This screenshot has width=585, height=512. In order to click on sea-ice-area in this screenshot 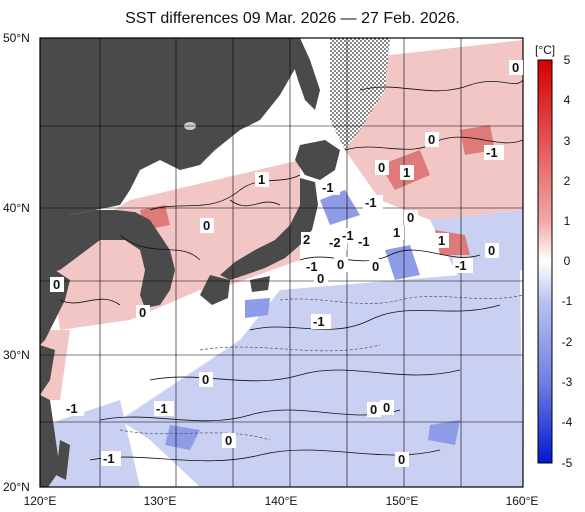, I will do `click(360, 94)`.